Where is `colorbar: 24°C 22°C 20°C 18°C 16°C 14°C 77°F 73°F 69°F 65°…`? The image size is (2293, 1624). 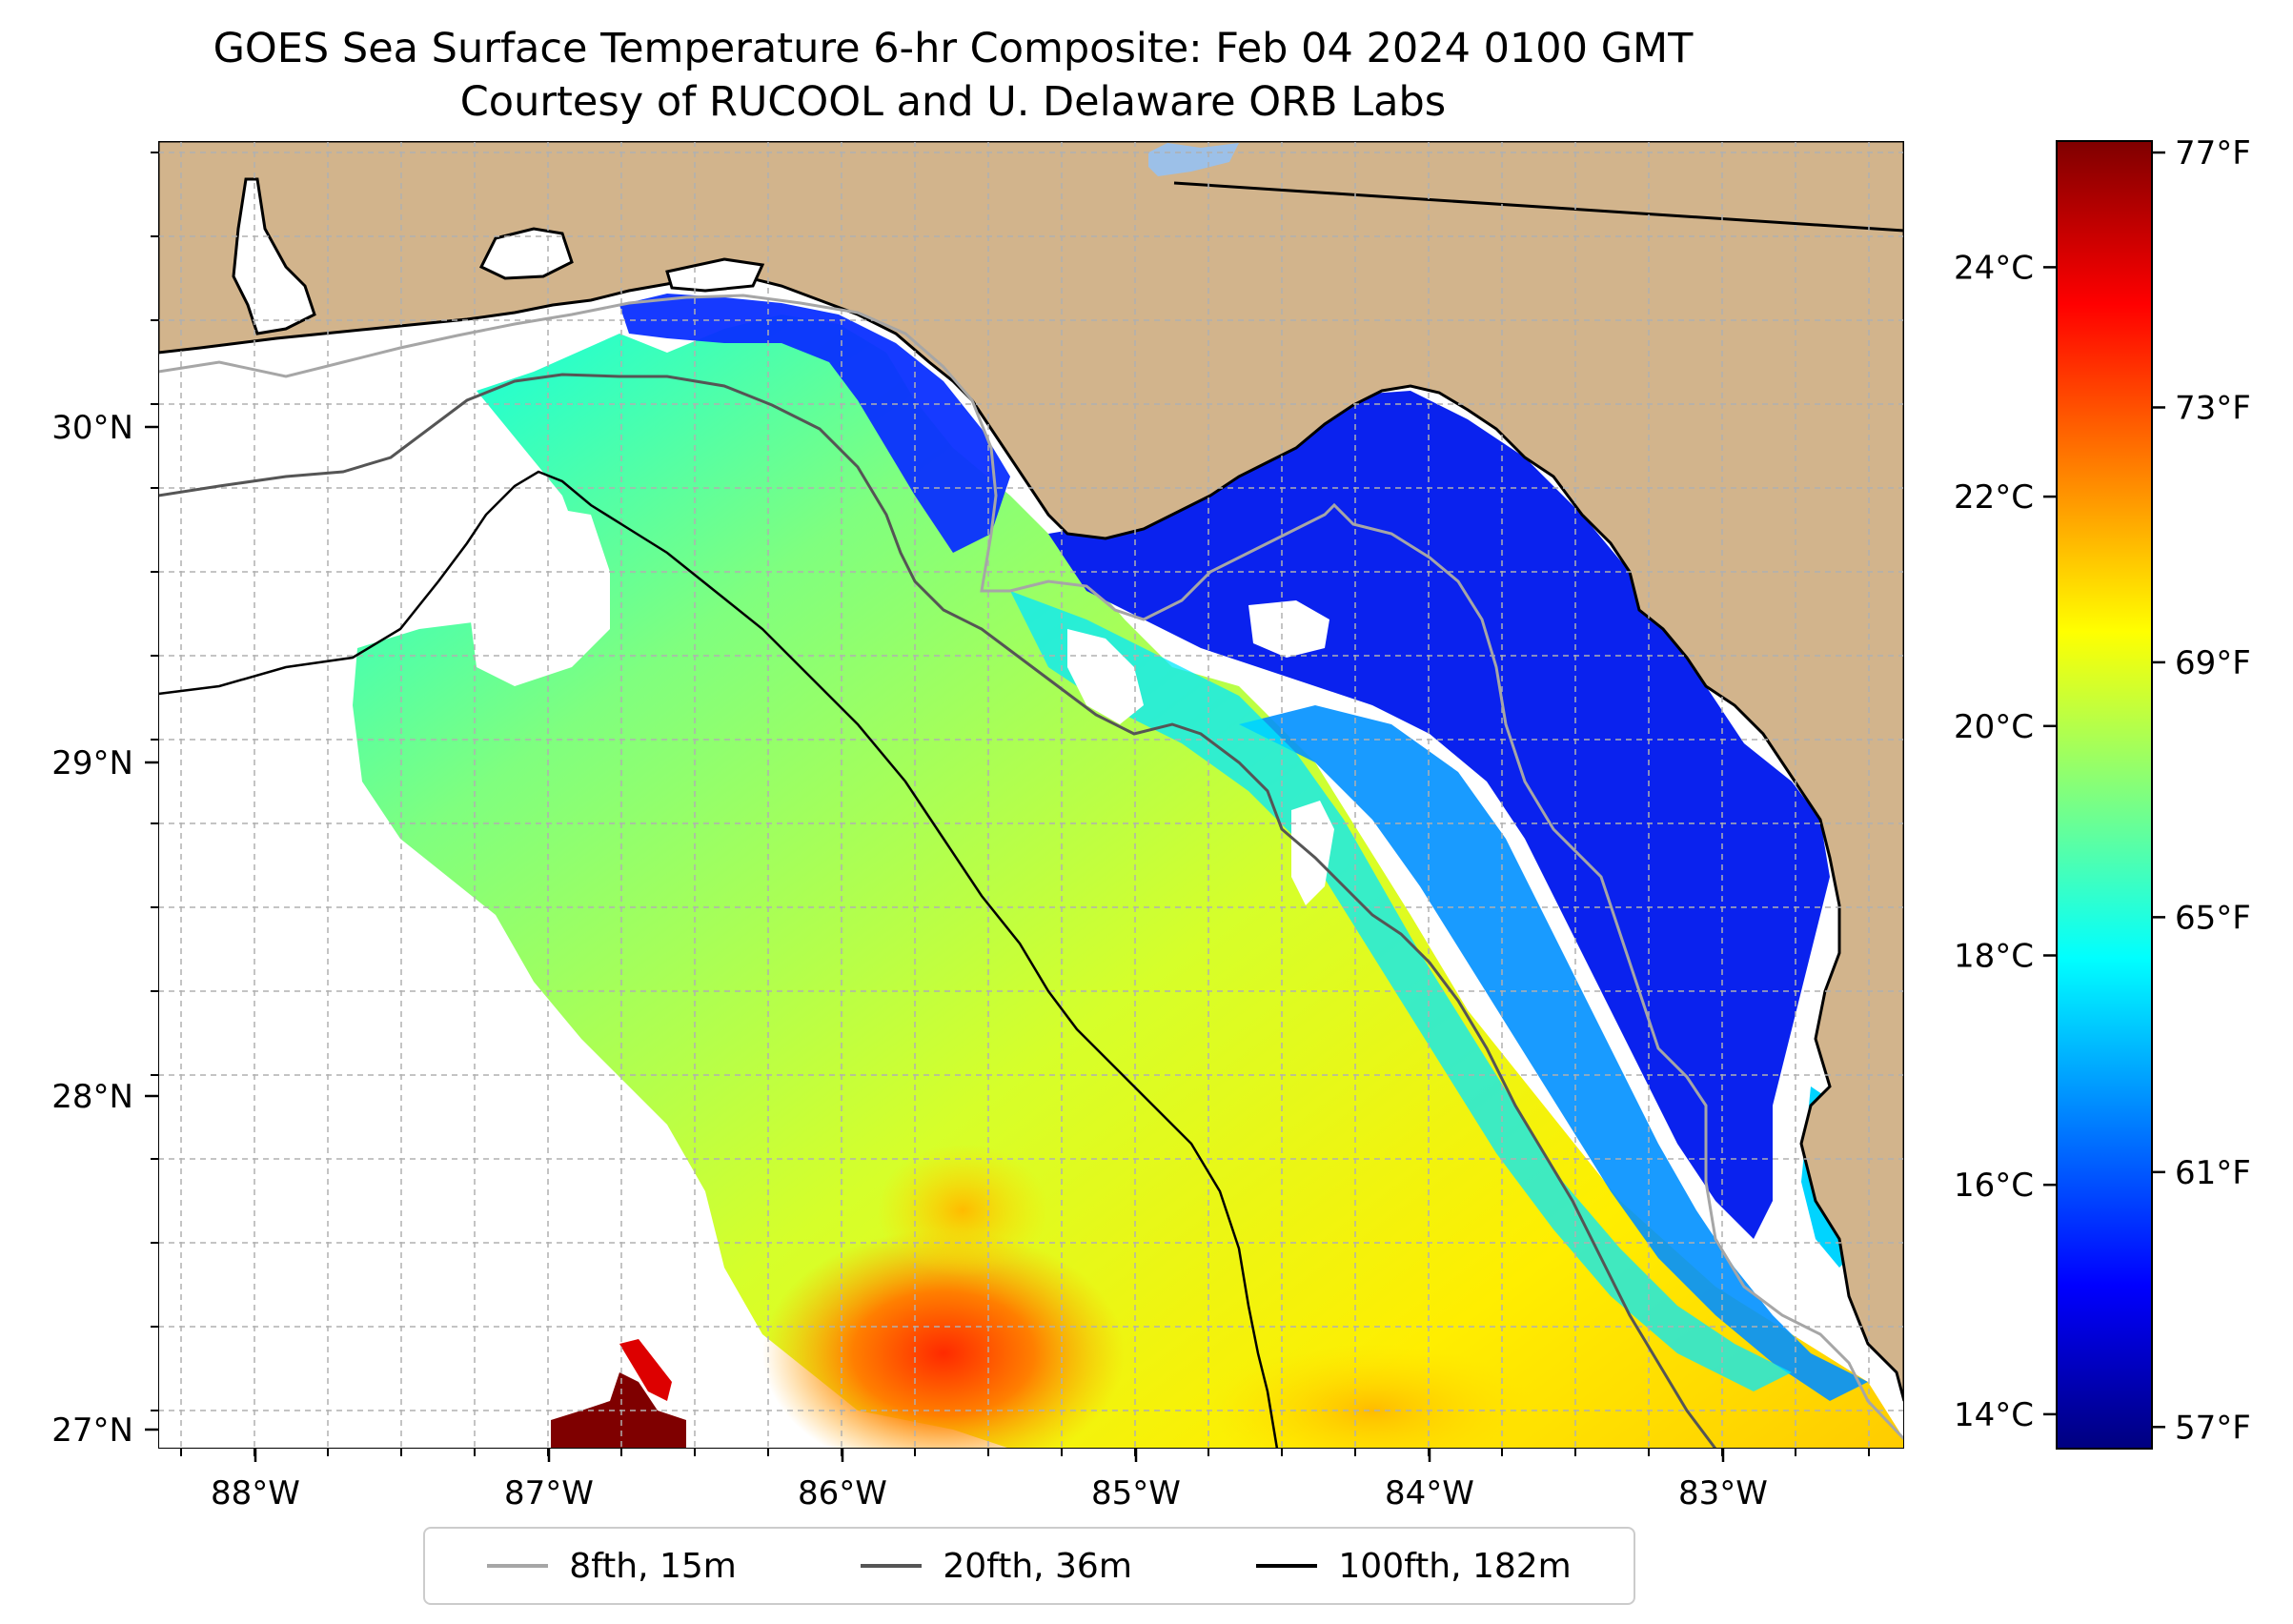
colorbar: 24°C 22°C 20°C 18°C 16°C 14°C 77°F 73°F 69°F 65°… is located at coordinates (2103, 792).